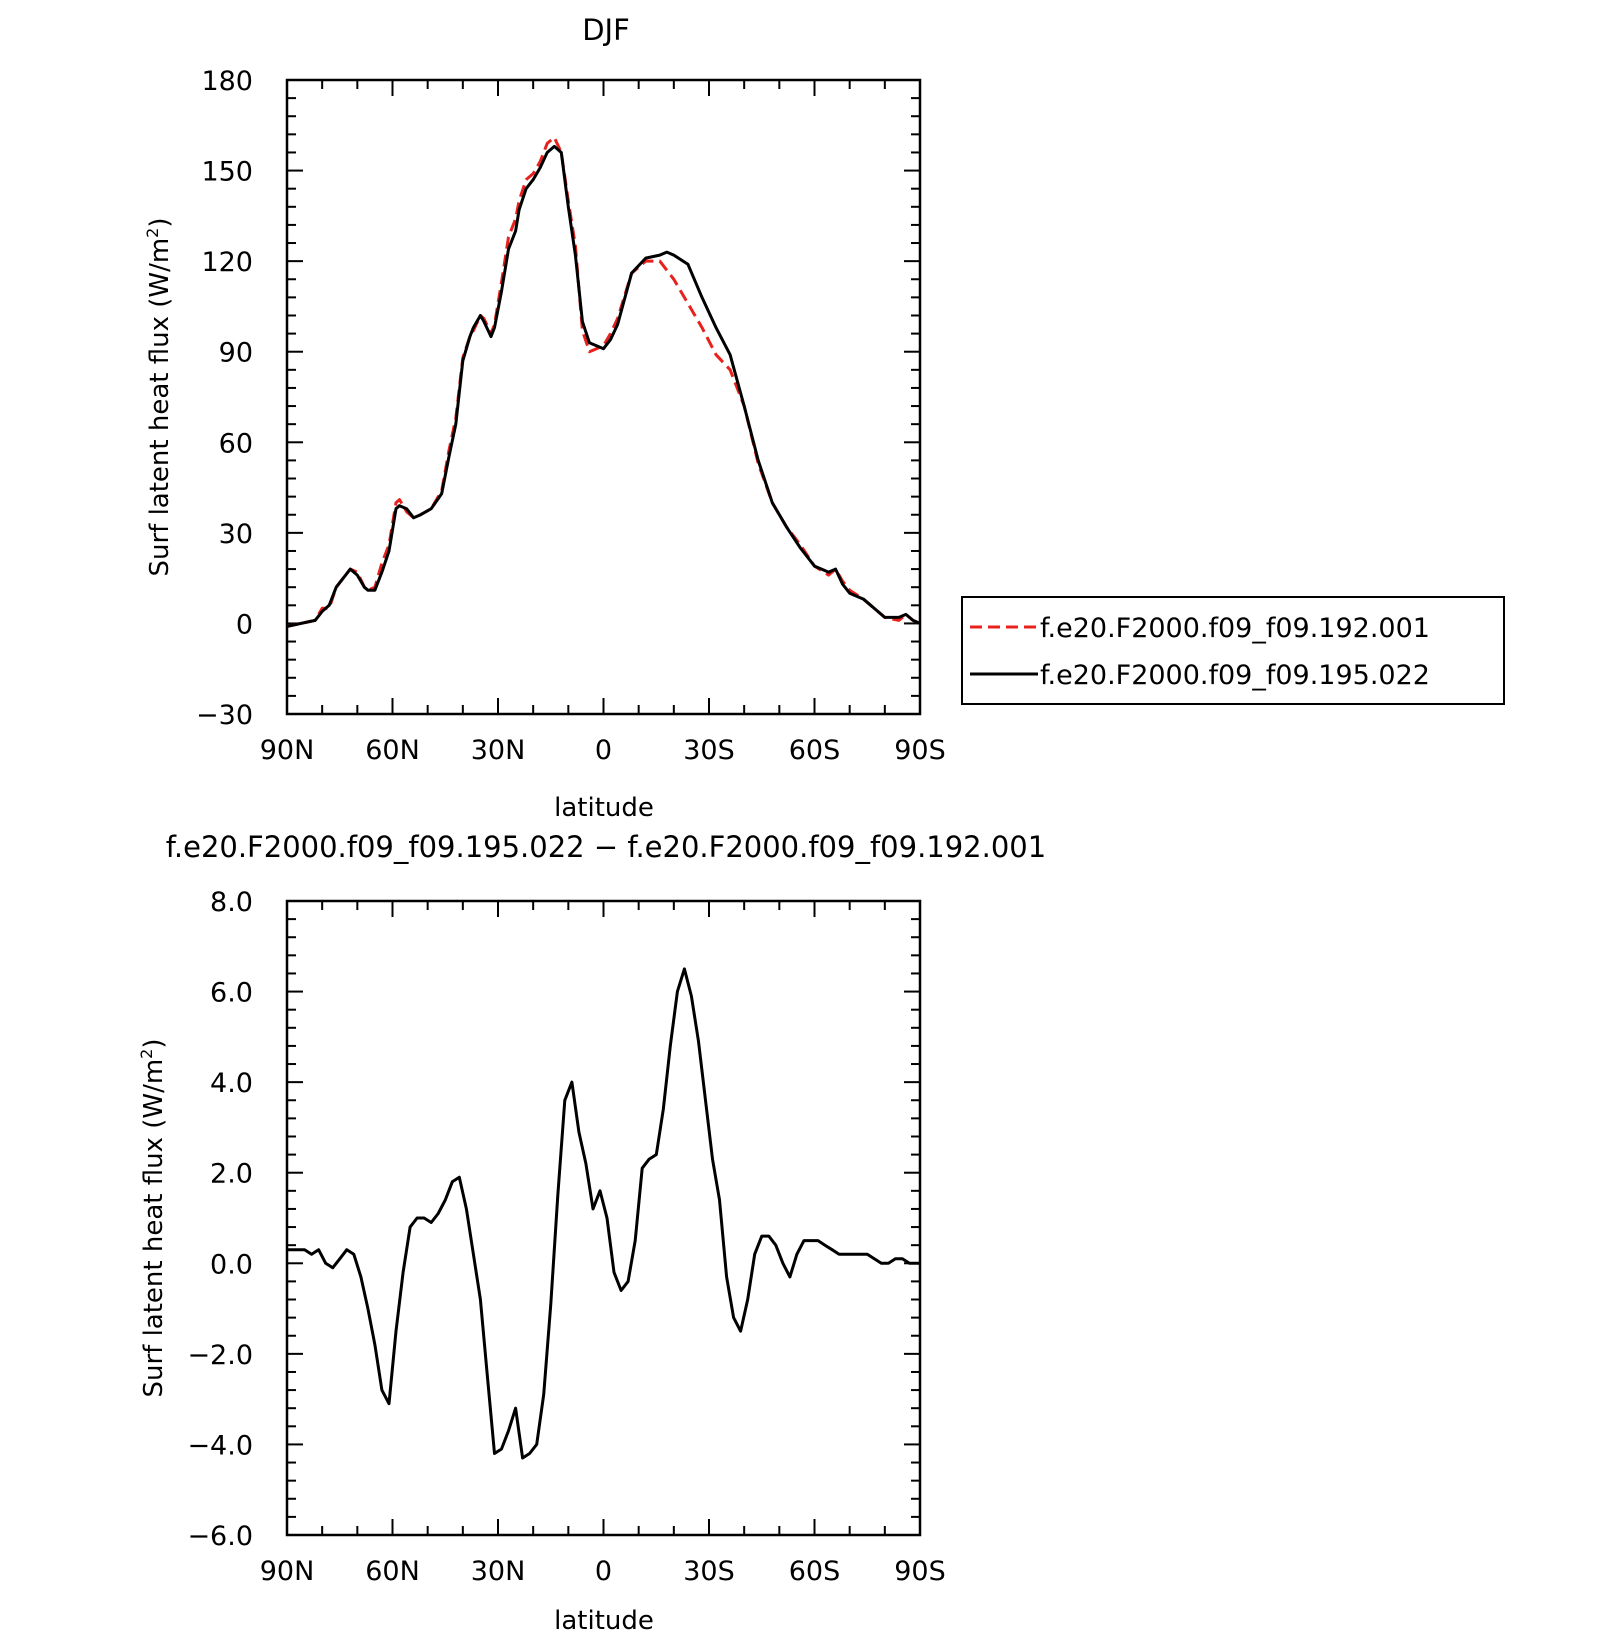 The image size is (1599, 1635). I want to click on y-tick-label: −6.0, so click(220, 1536).